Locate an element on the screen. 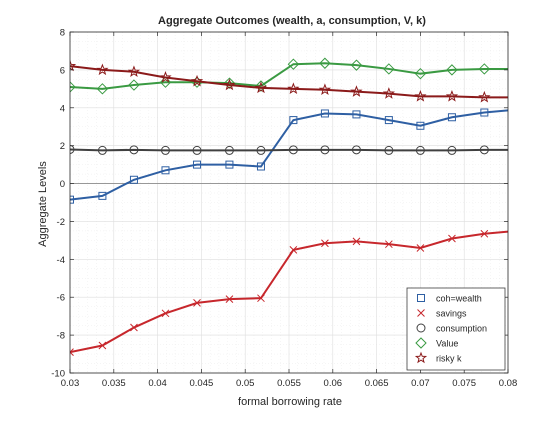 The image size is (560, 425). y-tick-label: 0 is located at coordinates (62, 184).